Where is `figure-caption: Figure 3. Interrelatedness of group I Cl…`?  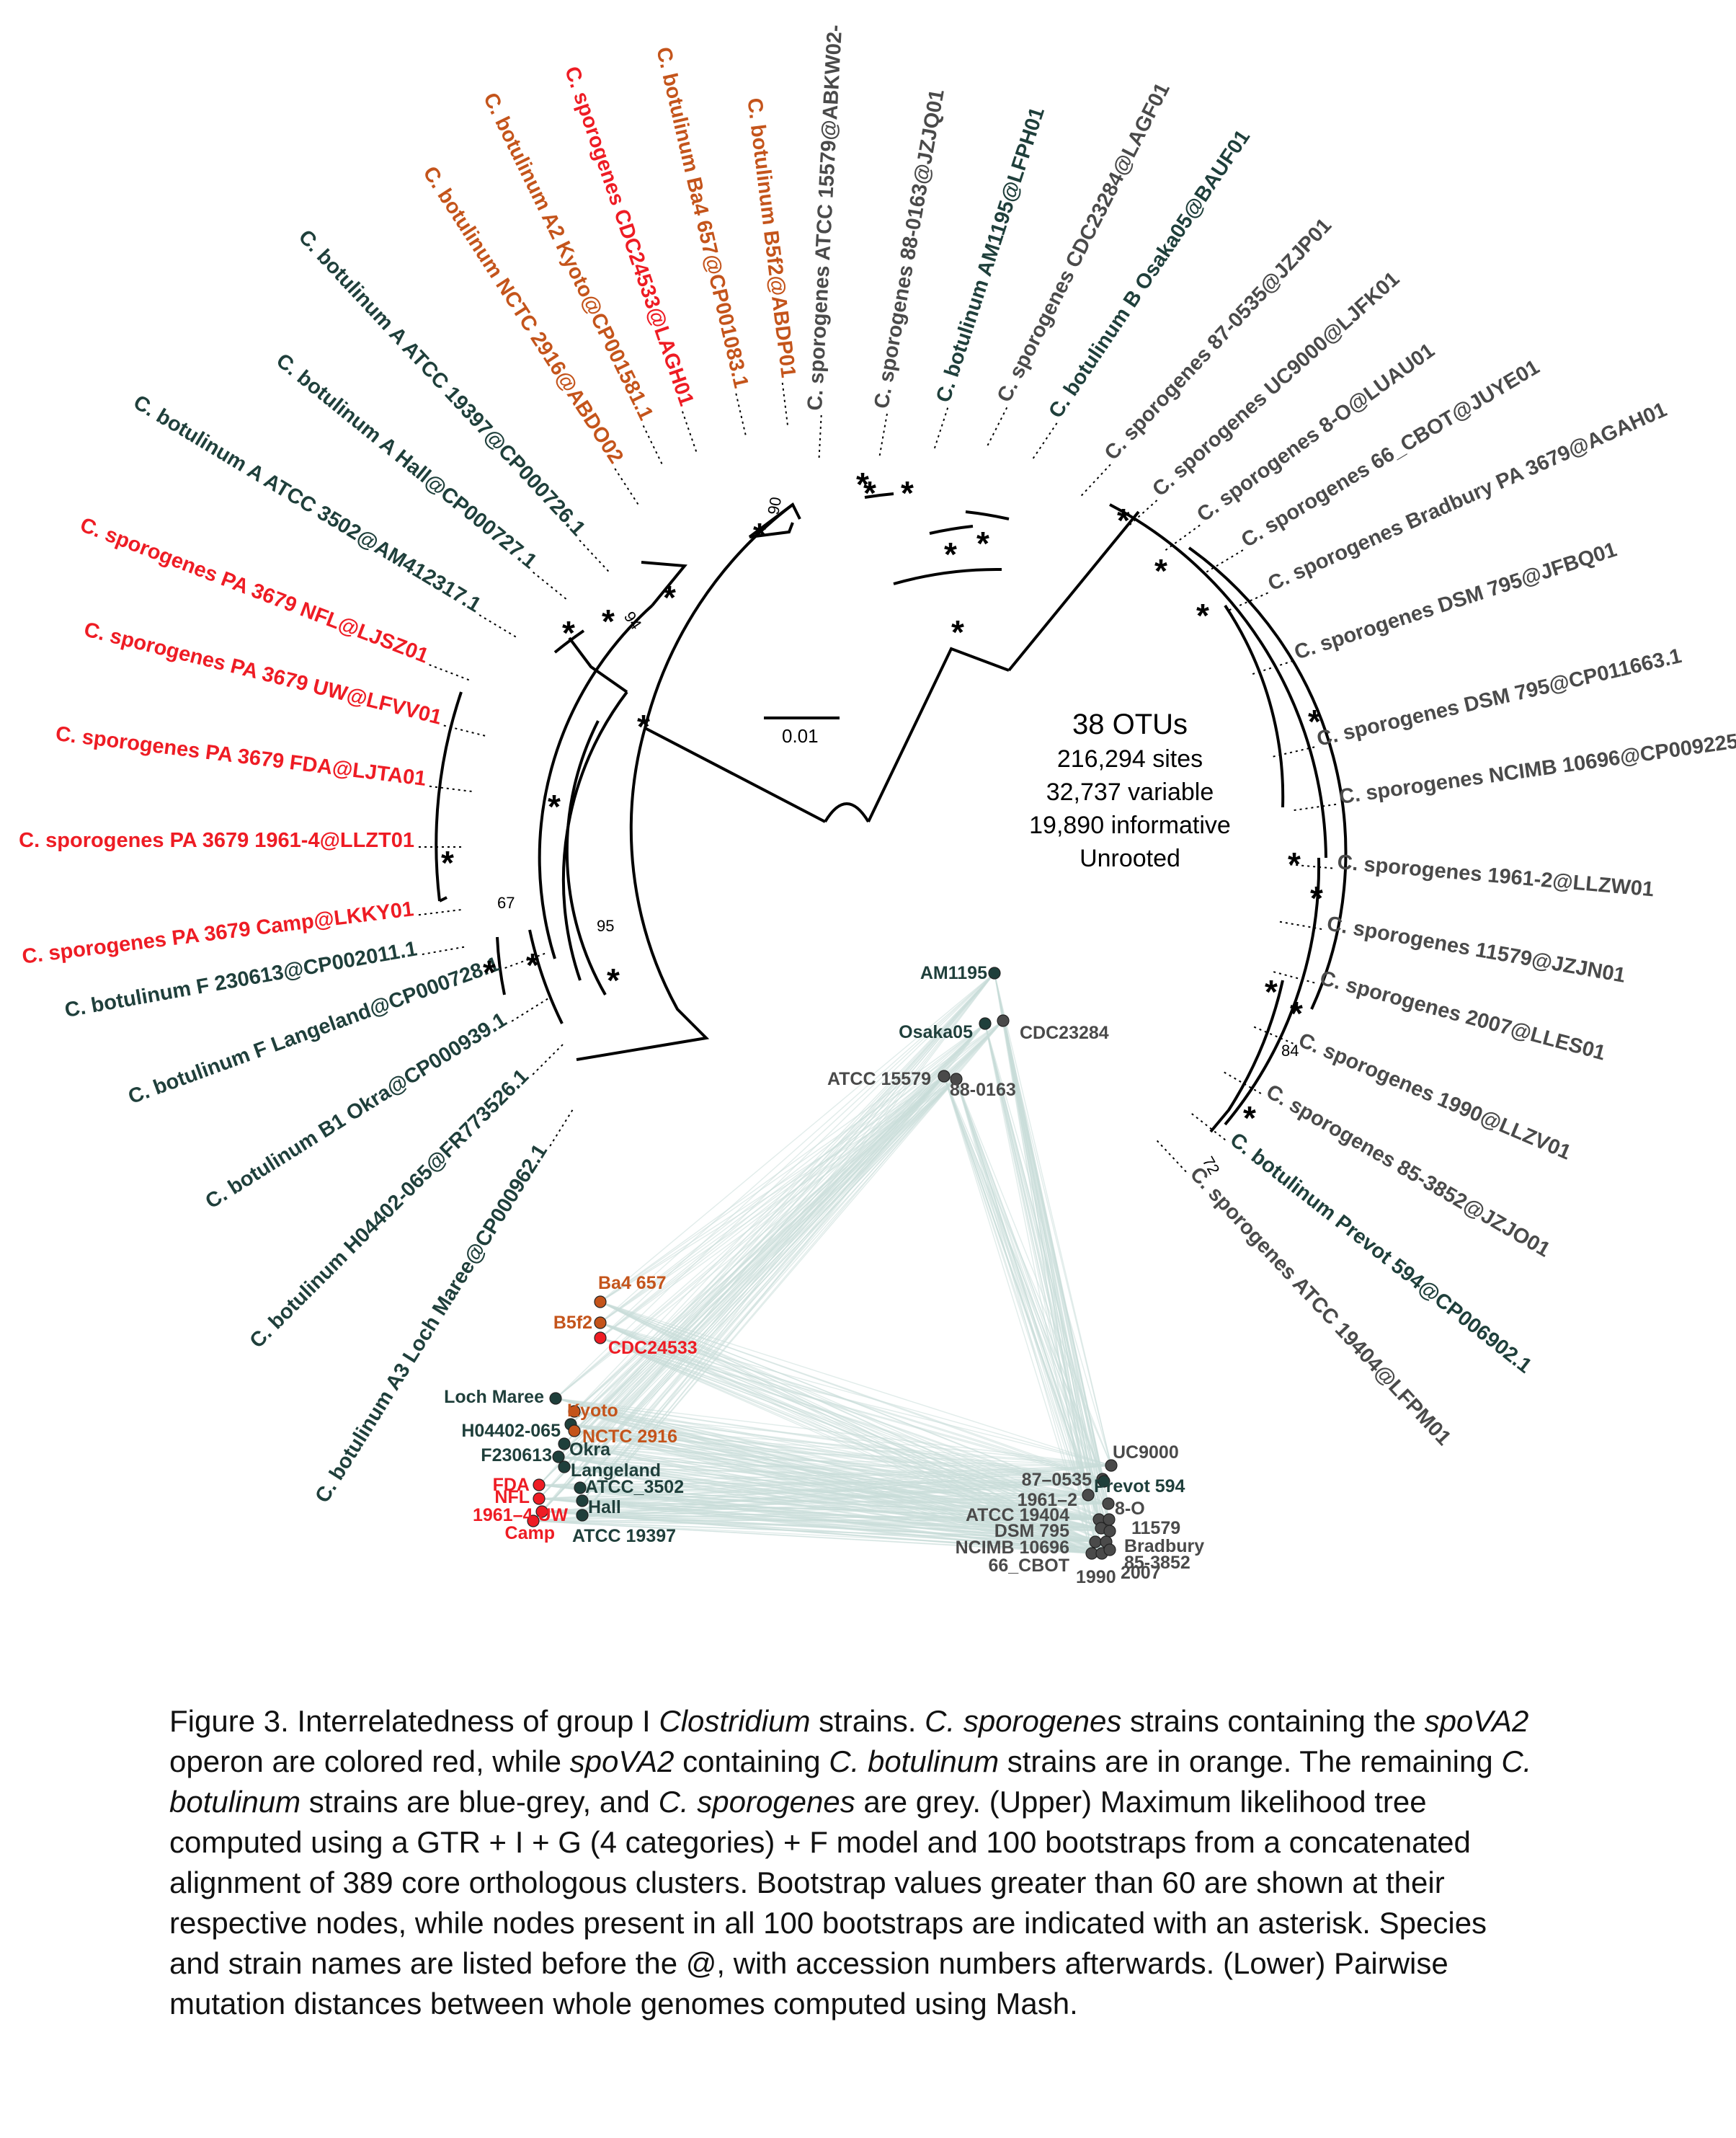
figure-caption: Figure 3. Interrelatedness of group I Cl… is located at coordinates (851, 1862).